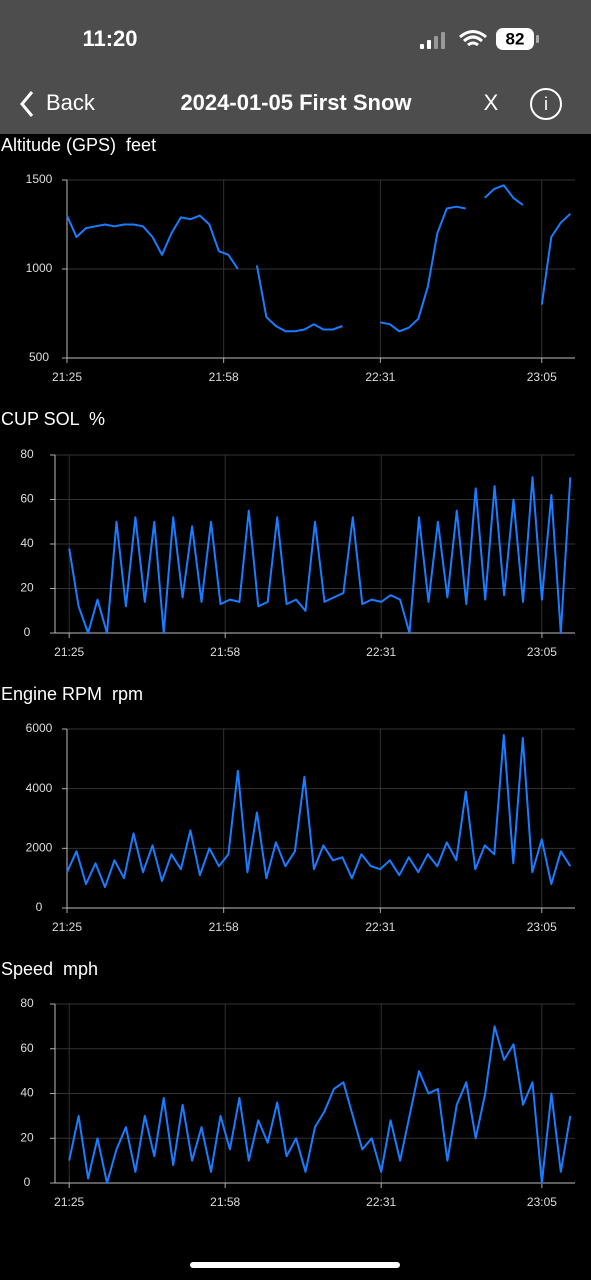 Image resolution: width=591 pixels, height=1280 pixels. Describe the element at coordinates (49, 969) in the screenshot. I see `chart-title: Speed mph` at that location.